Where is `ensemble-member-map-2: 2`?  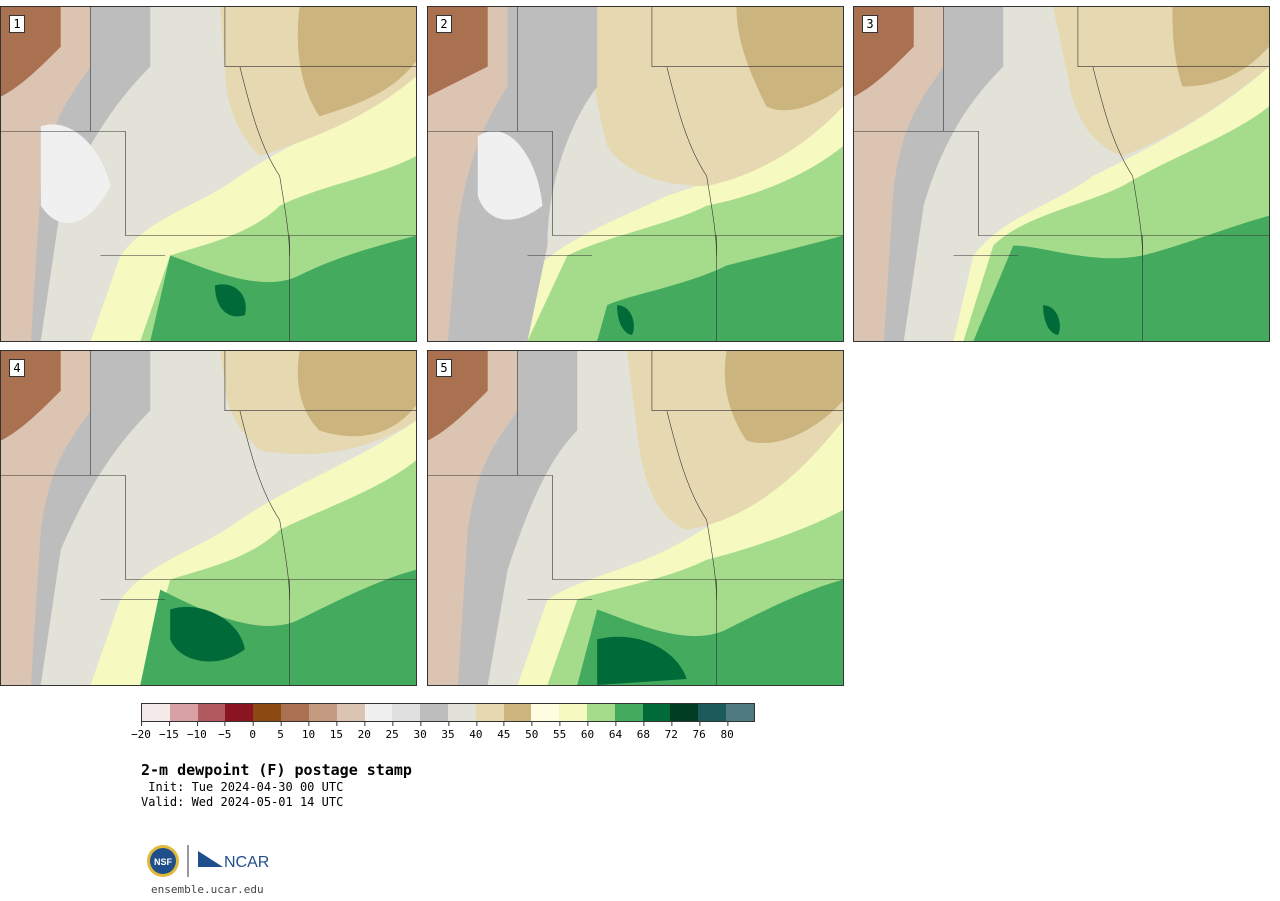 ensemble-member-map-2: 2 is located at coordinates (635, 174).